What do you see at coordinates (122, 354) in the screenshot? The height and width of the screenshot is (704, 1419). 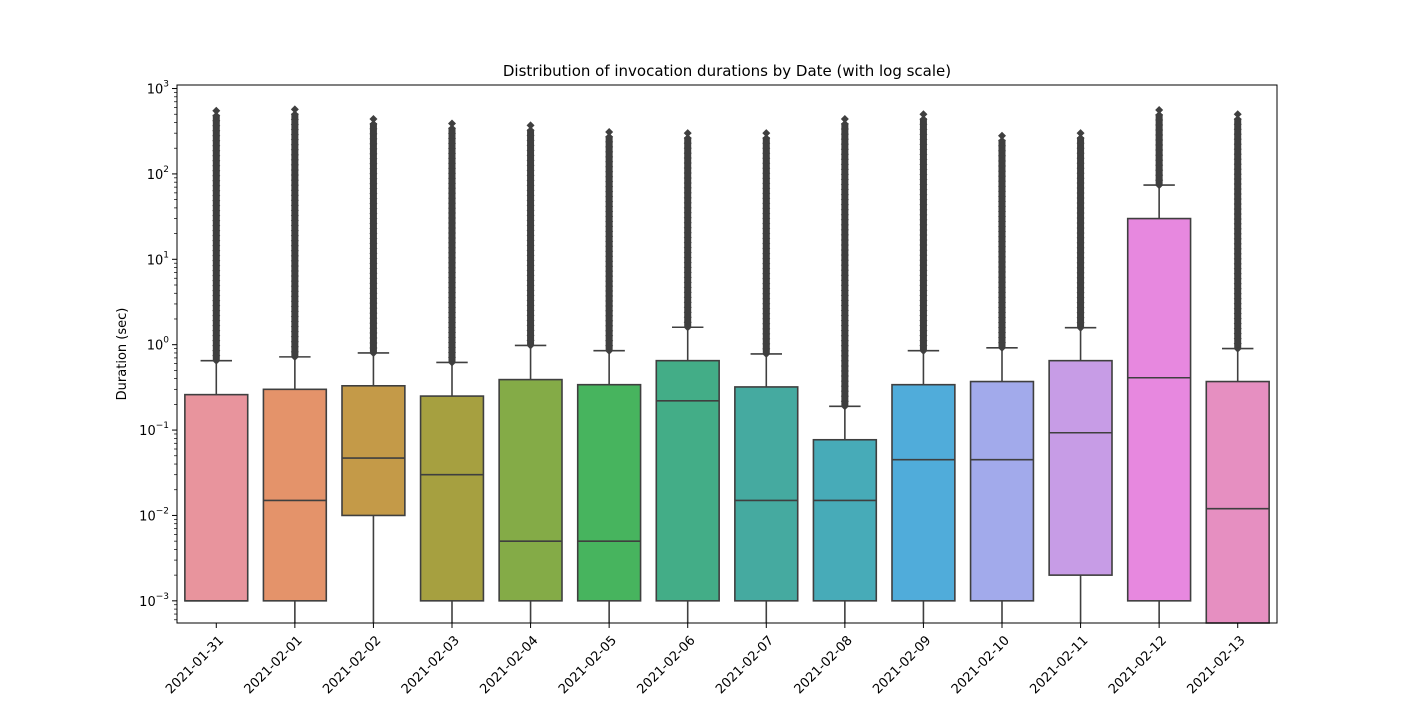 I see `y-axis-label: Duration (sec)` at bounding box center [122, 354].